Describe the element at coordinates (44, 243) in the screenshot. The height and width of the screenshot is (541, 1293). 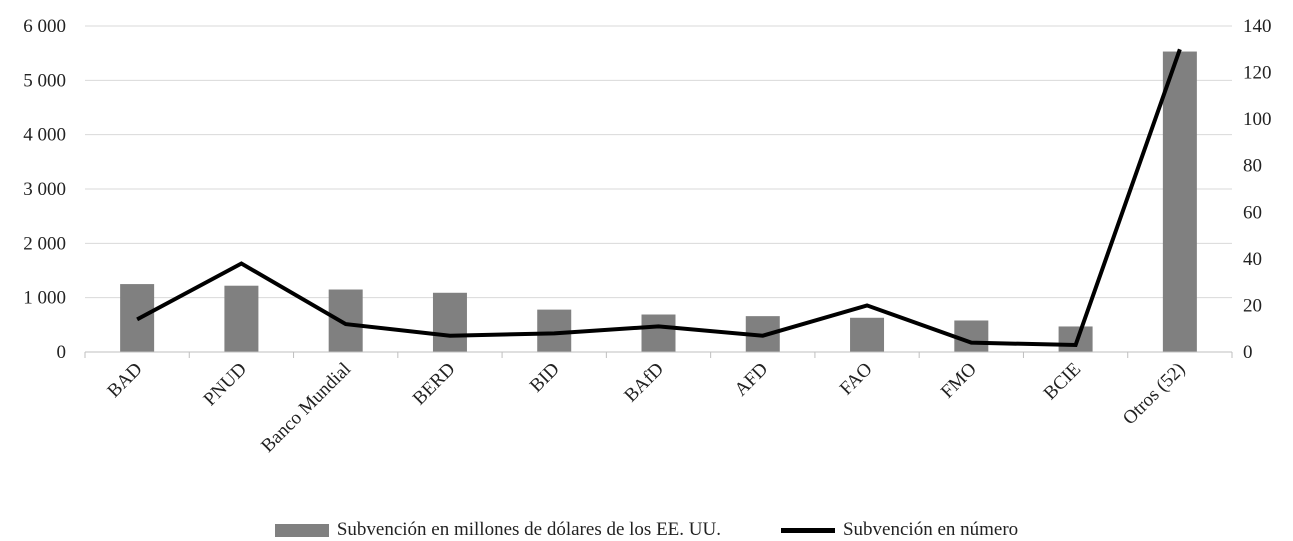
I see `left-tick-label: 2 000` at that location.